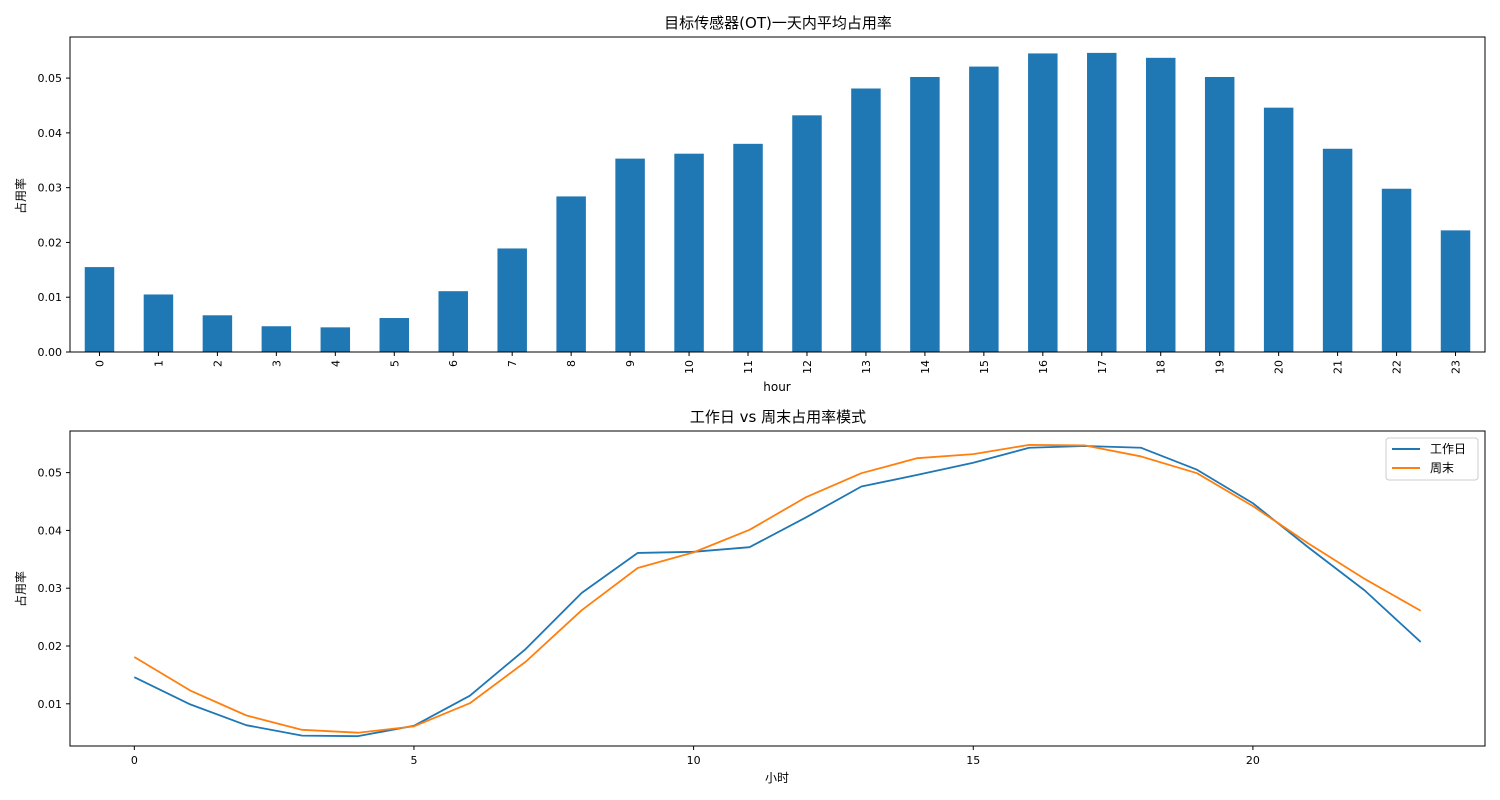  Describe the element at coordinates (335, 363) in the screenshot. I see `x-tick-label: 4` at that location.